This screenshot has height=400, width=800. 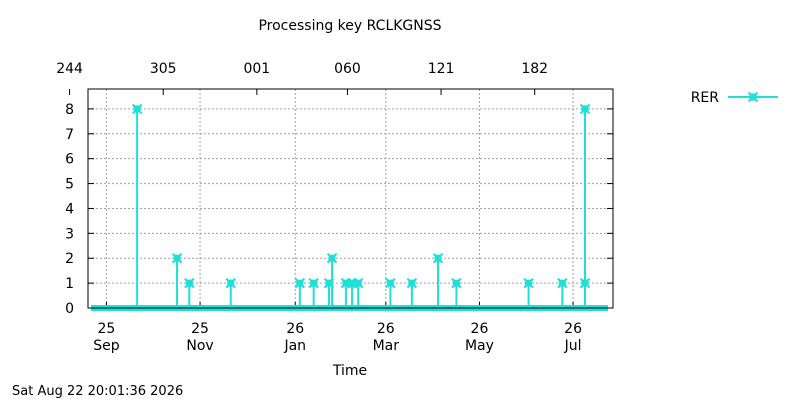 What do you see at coordinates (69, 110) in the screenshot?
I see `y-tick-label: 8` at bounding box center [69, 110].